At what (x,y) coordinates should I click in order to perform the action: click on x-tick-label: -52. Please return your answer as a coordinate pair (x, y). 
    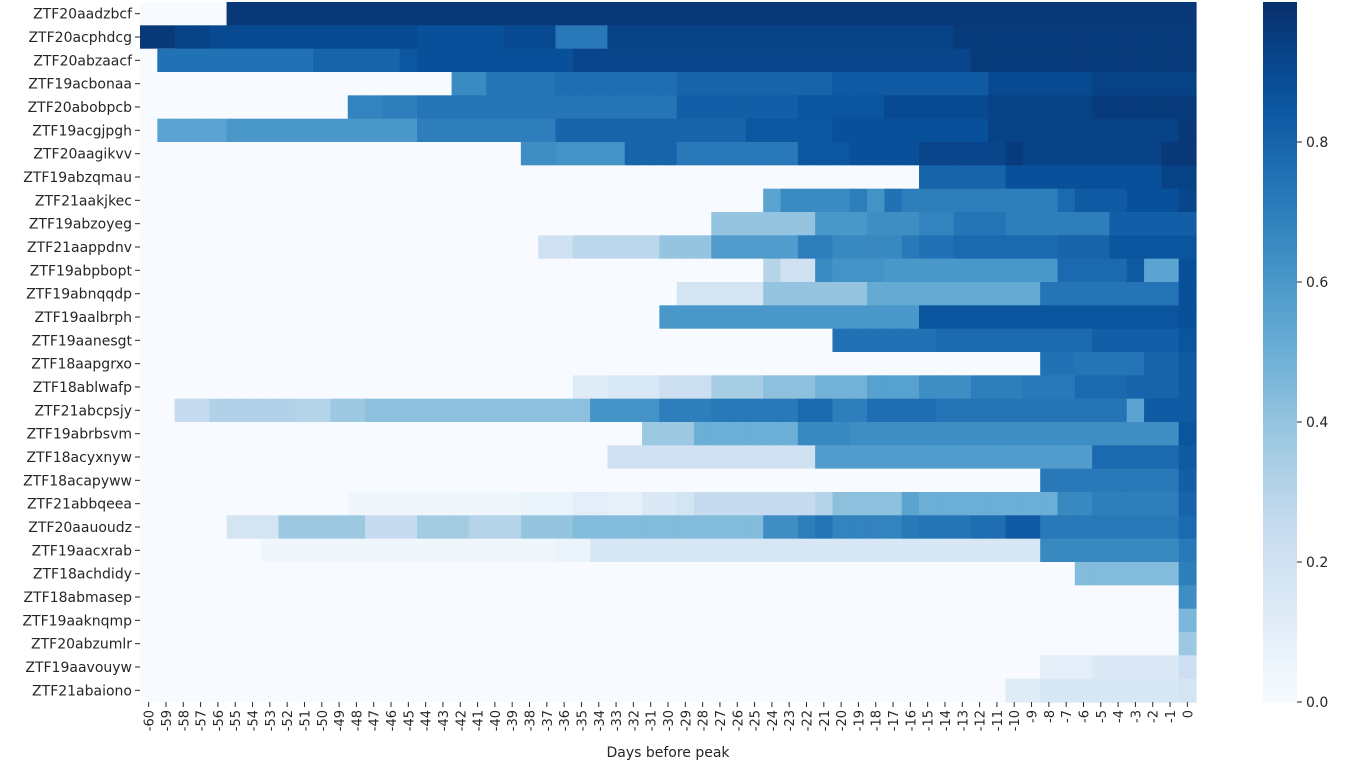
    Looking at the image, I should click on (288, 720).